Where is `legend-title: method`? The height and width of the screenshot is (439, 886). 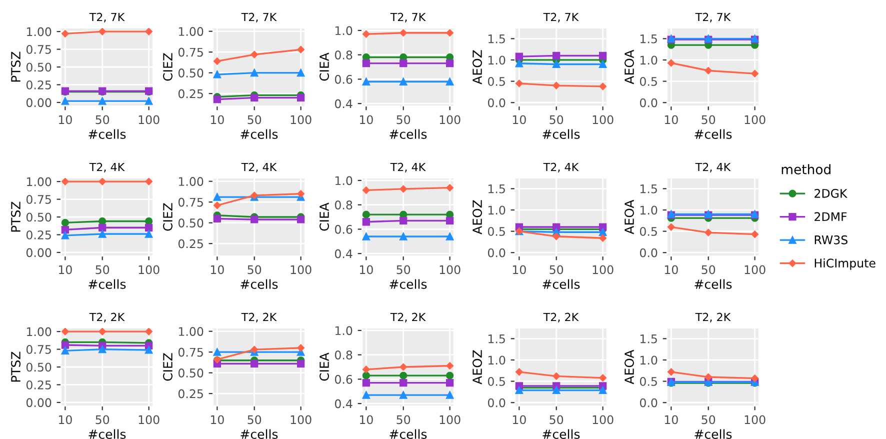 legend-title: method is located at coordinates (806, 169).